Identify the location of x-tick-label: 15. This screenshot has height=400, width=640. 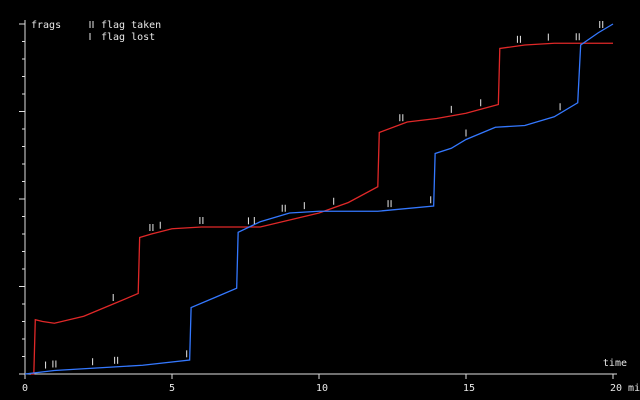
(469, 388).